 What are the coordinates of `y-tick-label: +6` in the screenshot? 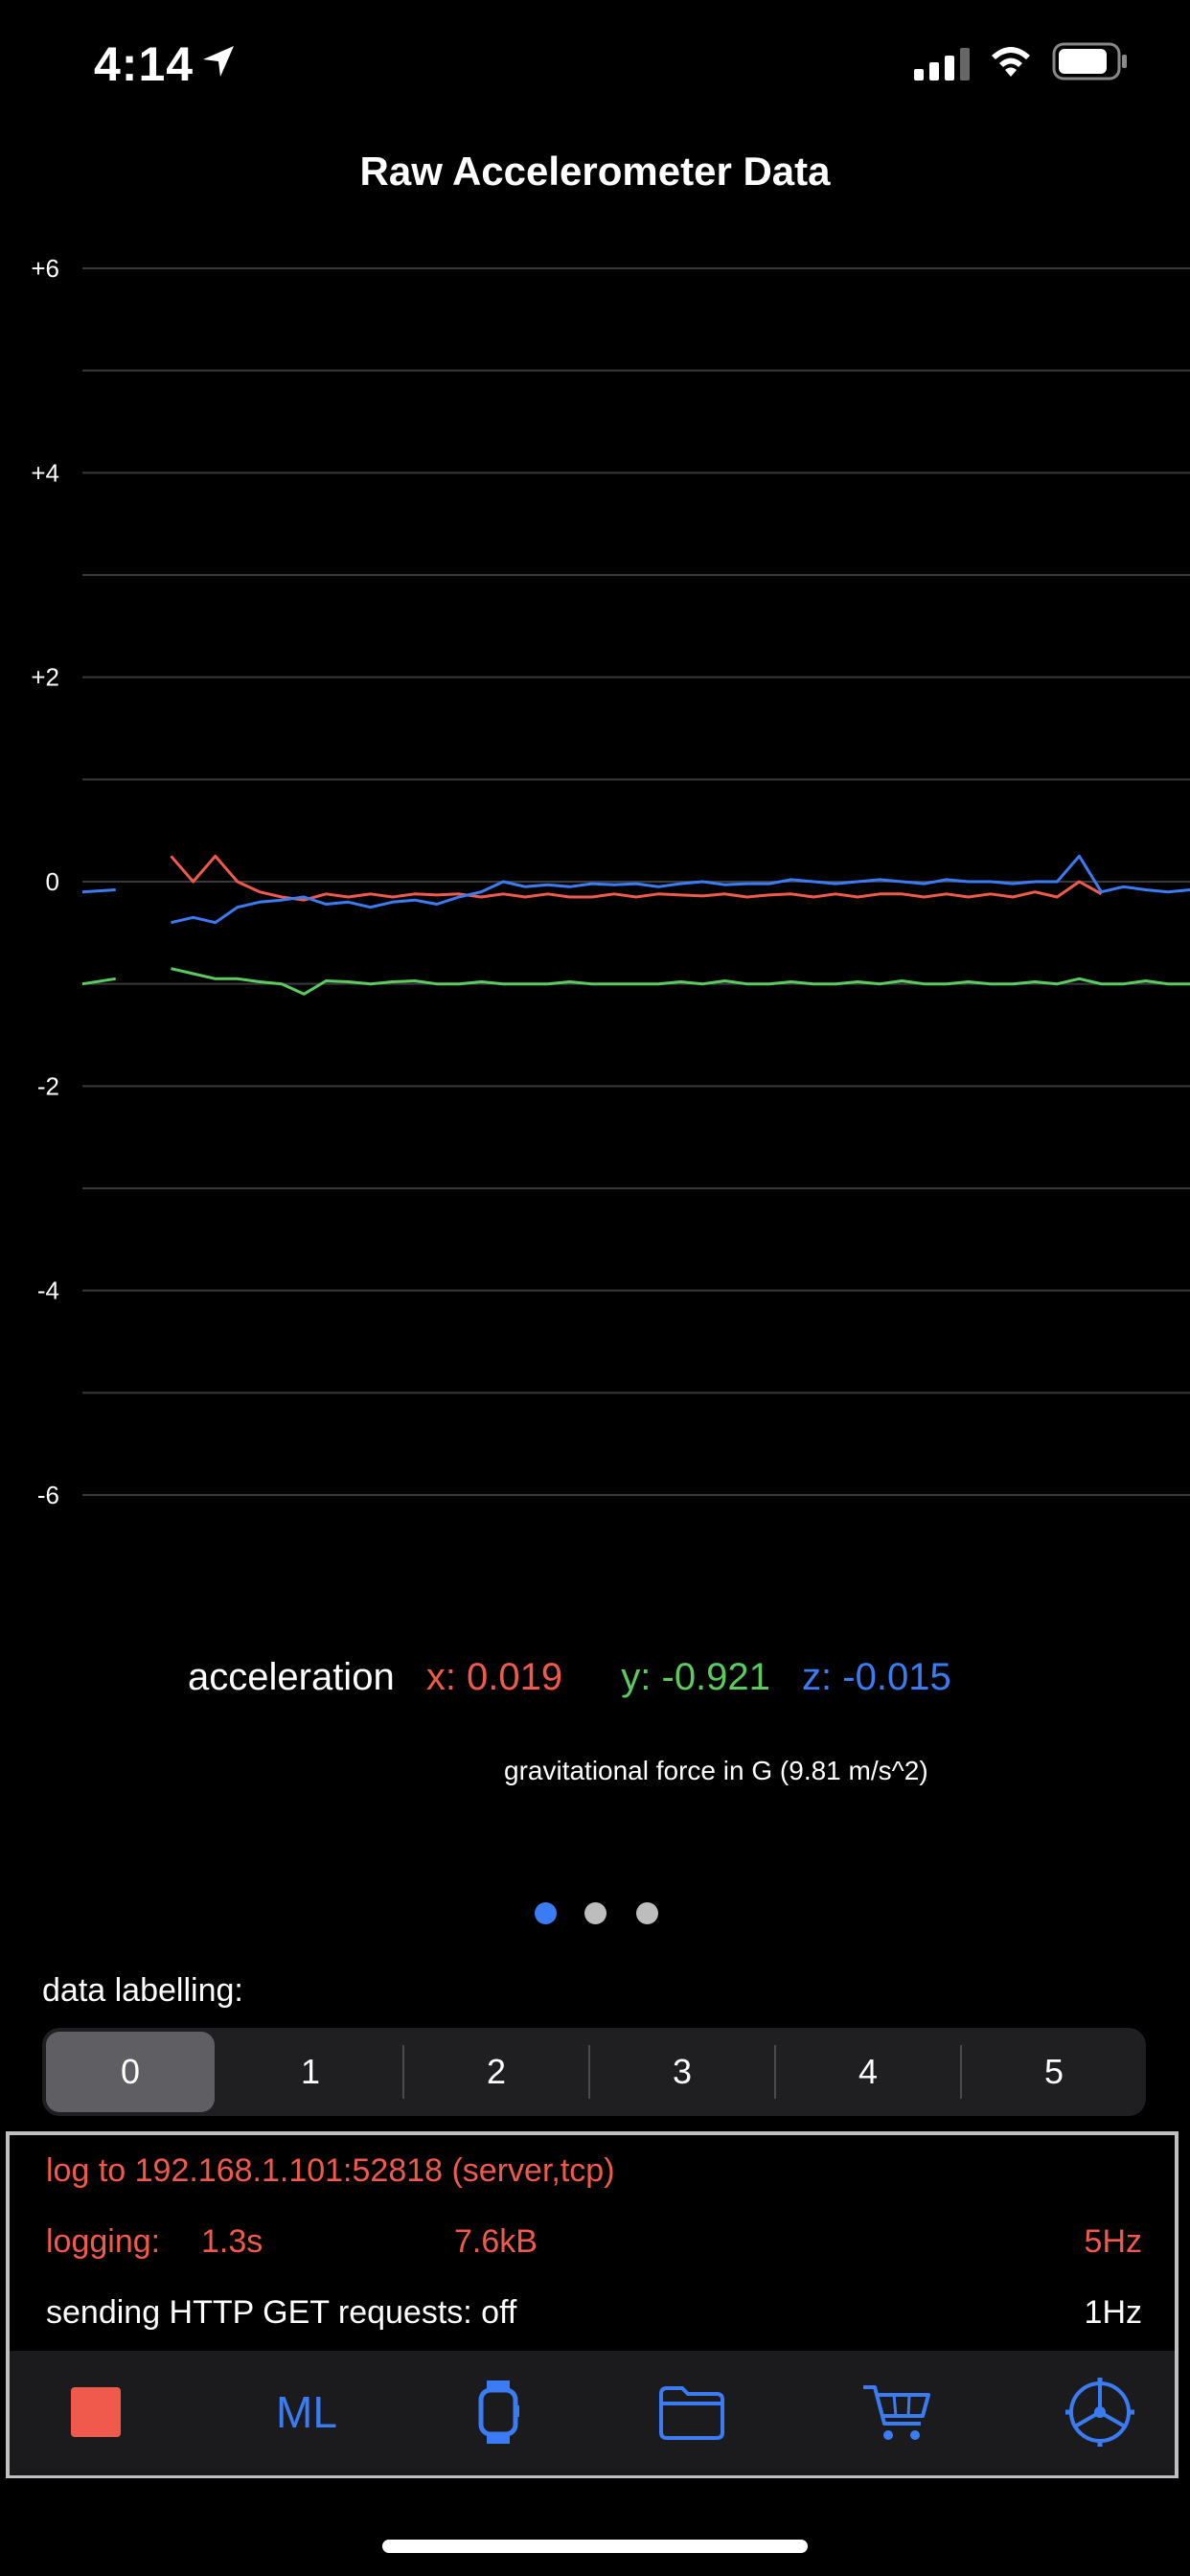 It's located at (45, 268).